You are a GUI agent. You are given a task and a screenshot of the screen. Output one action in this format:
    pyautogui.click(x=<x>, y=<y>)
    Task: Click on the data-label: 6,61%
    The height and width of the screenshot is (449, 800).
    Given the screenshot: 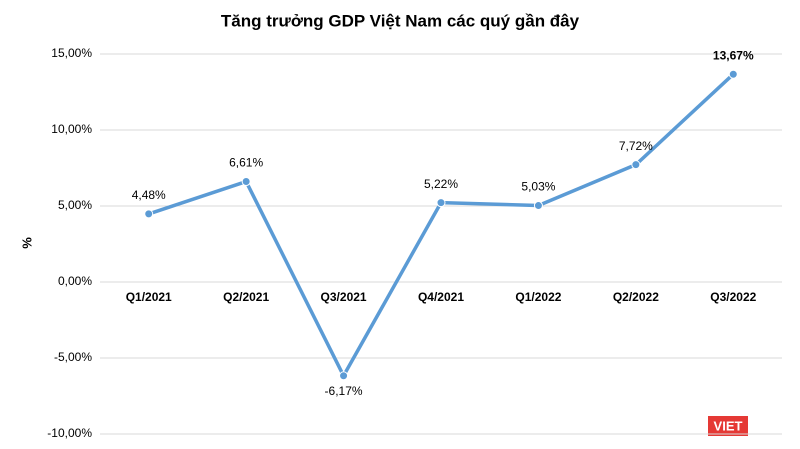 What is the action you would take?
    pyautogui.click(x=246, y=163)
    